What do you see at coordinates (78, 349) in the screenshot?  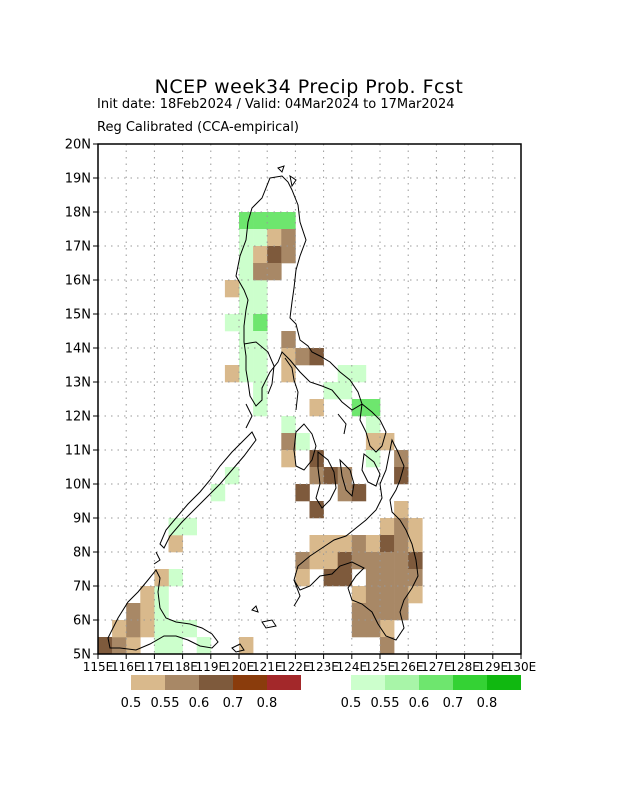 I see `y-tick-label: 14N` at bounding box center [78, 349].